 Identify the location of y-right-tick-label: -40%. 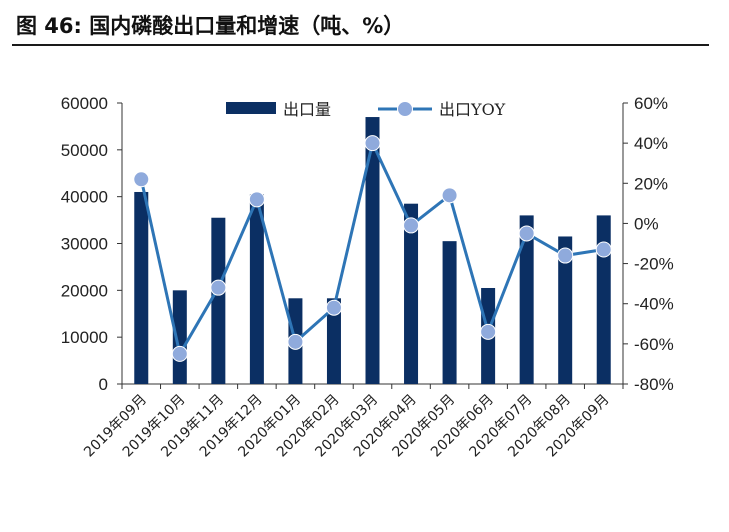
(654, 304).